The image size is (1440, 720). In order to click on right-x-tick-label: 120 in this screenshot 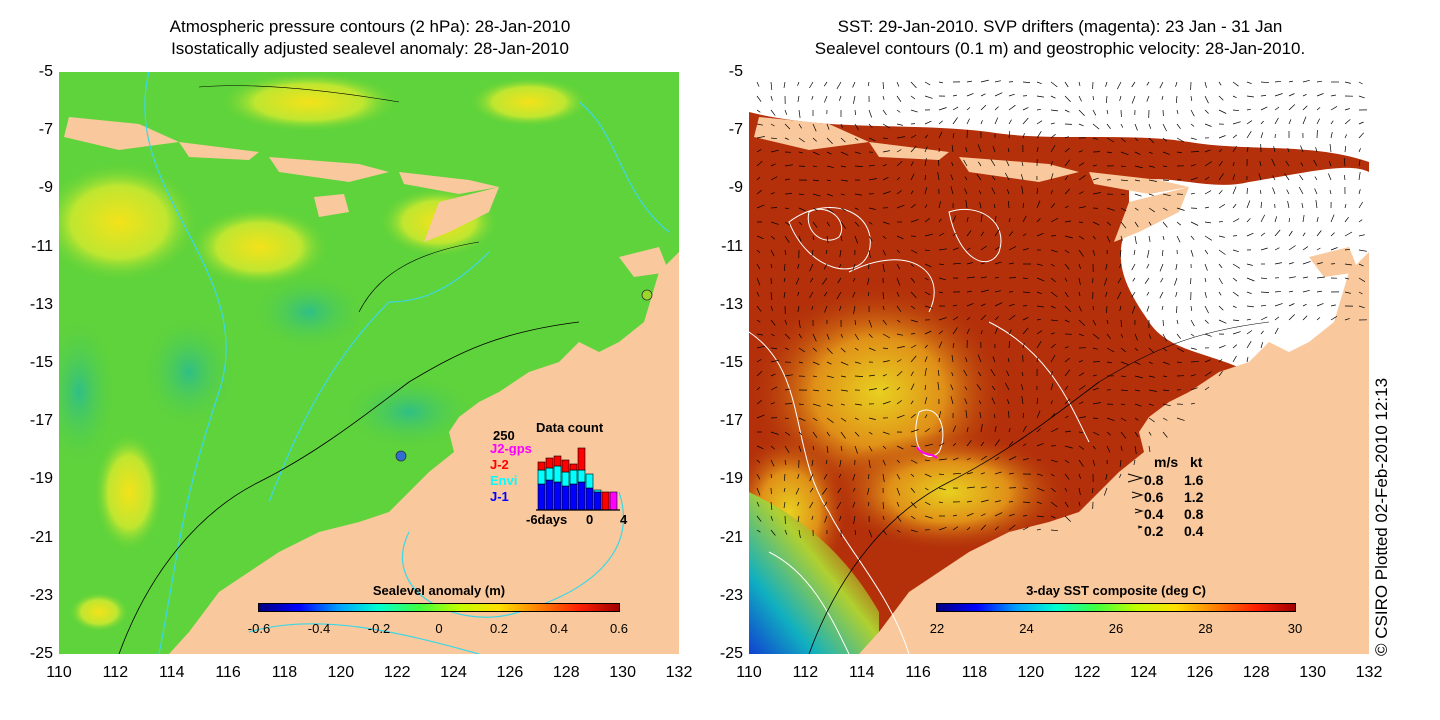, I will do `click(1031, 672)`.